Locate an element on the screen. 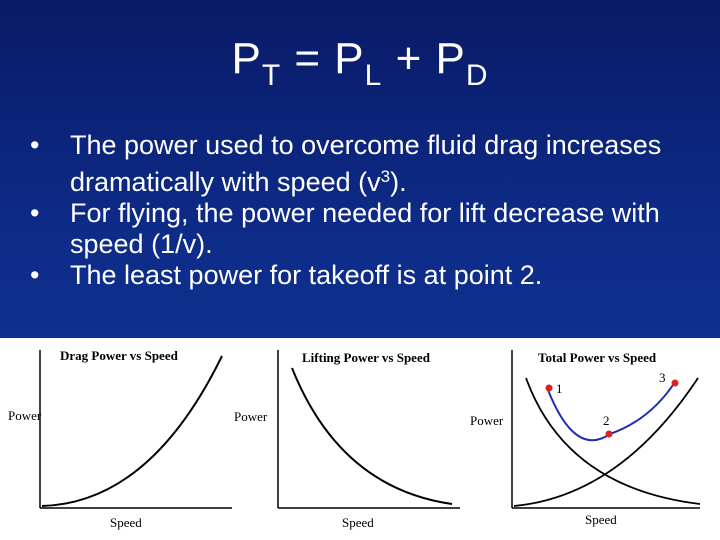 The height and width of the screenshot is (540, 720). bullet-1-superscript: 3 is located at coordinates (385, 176).